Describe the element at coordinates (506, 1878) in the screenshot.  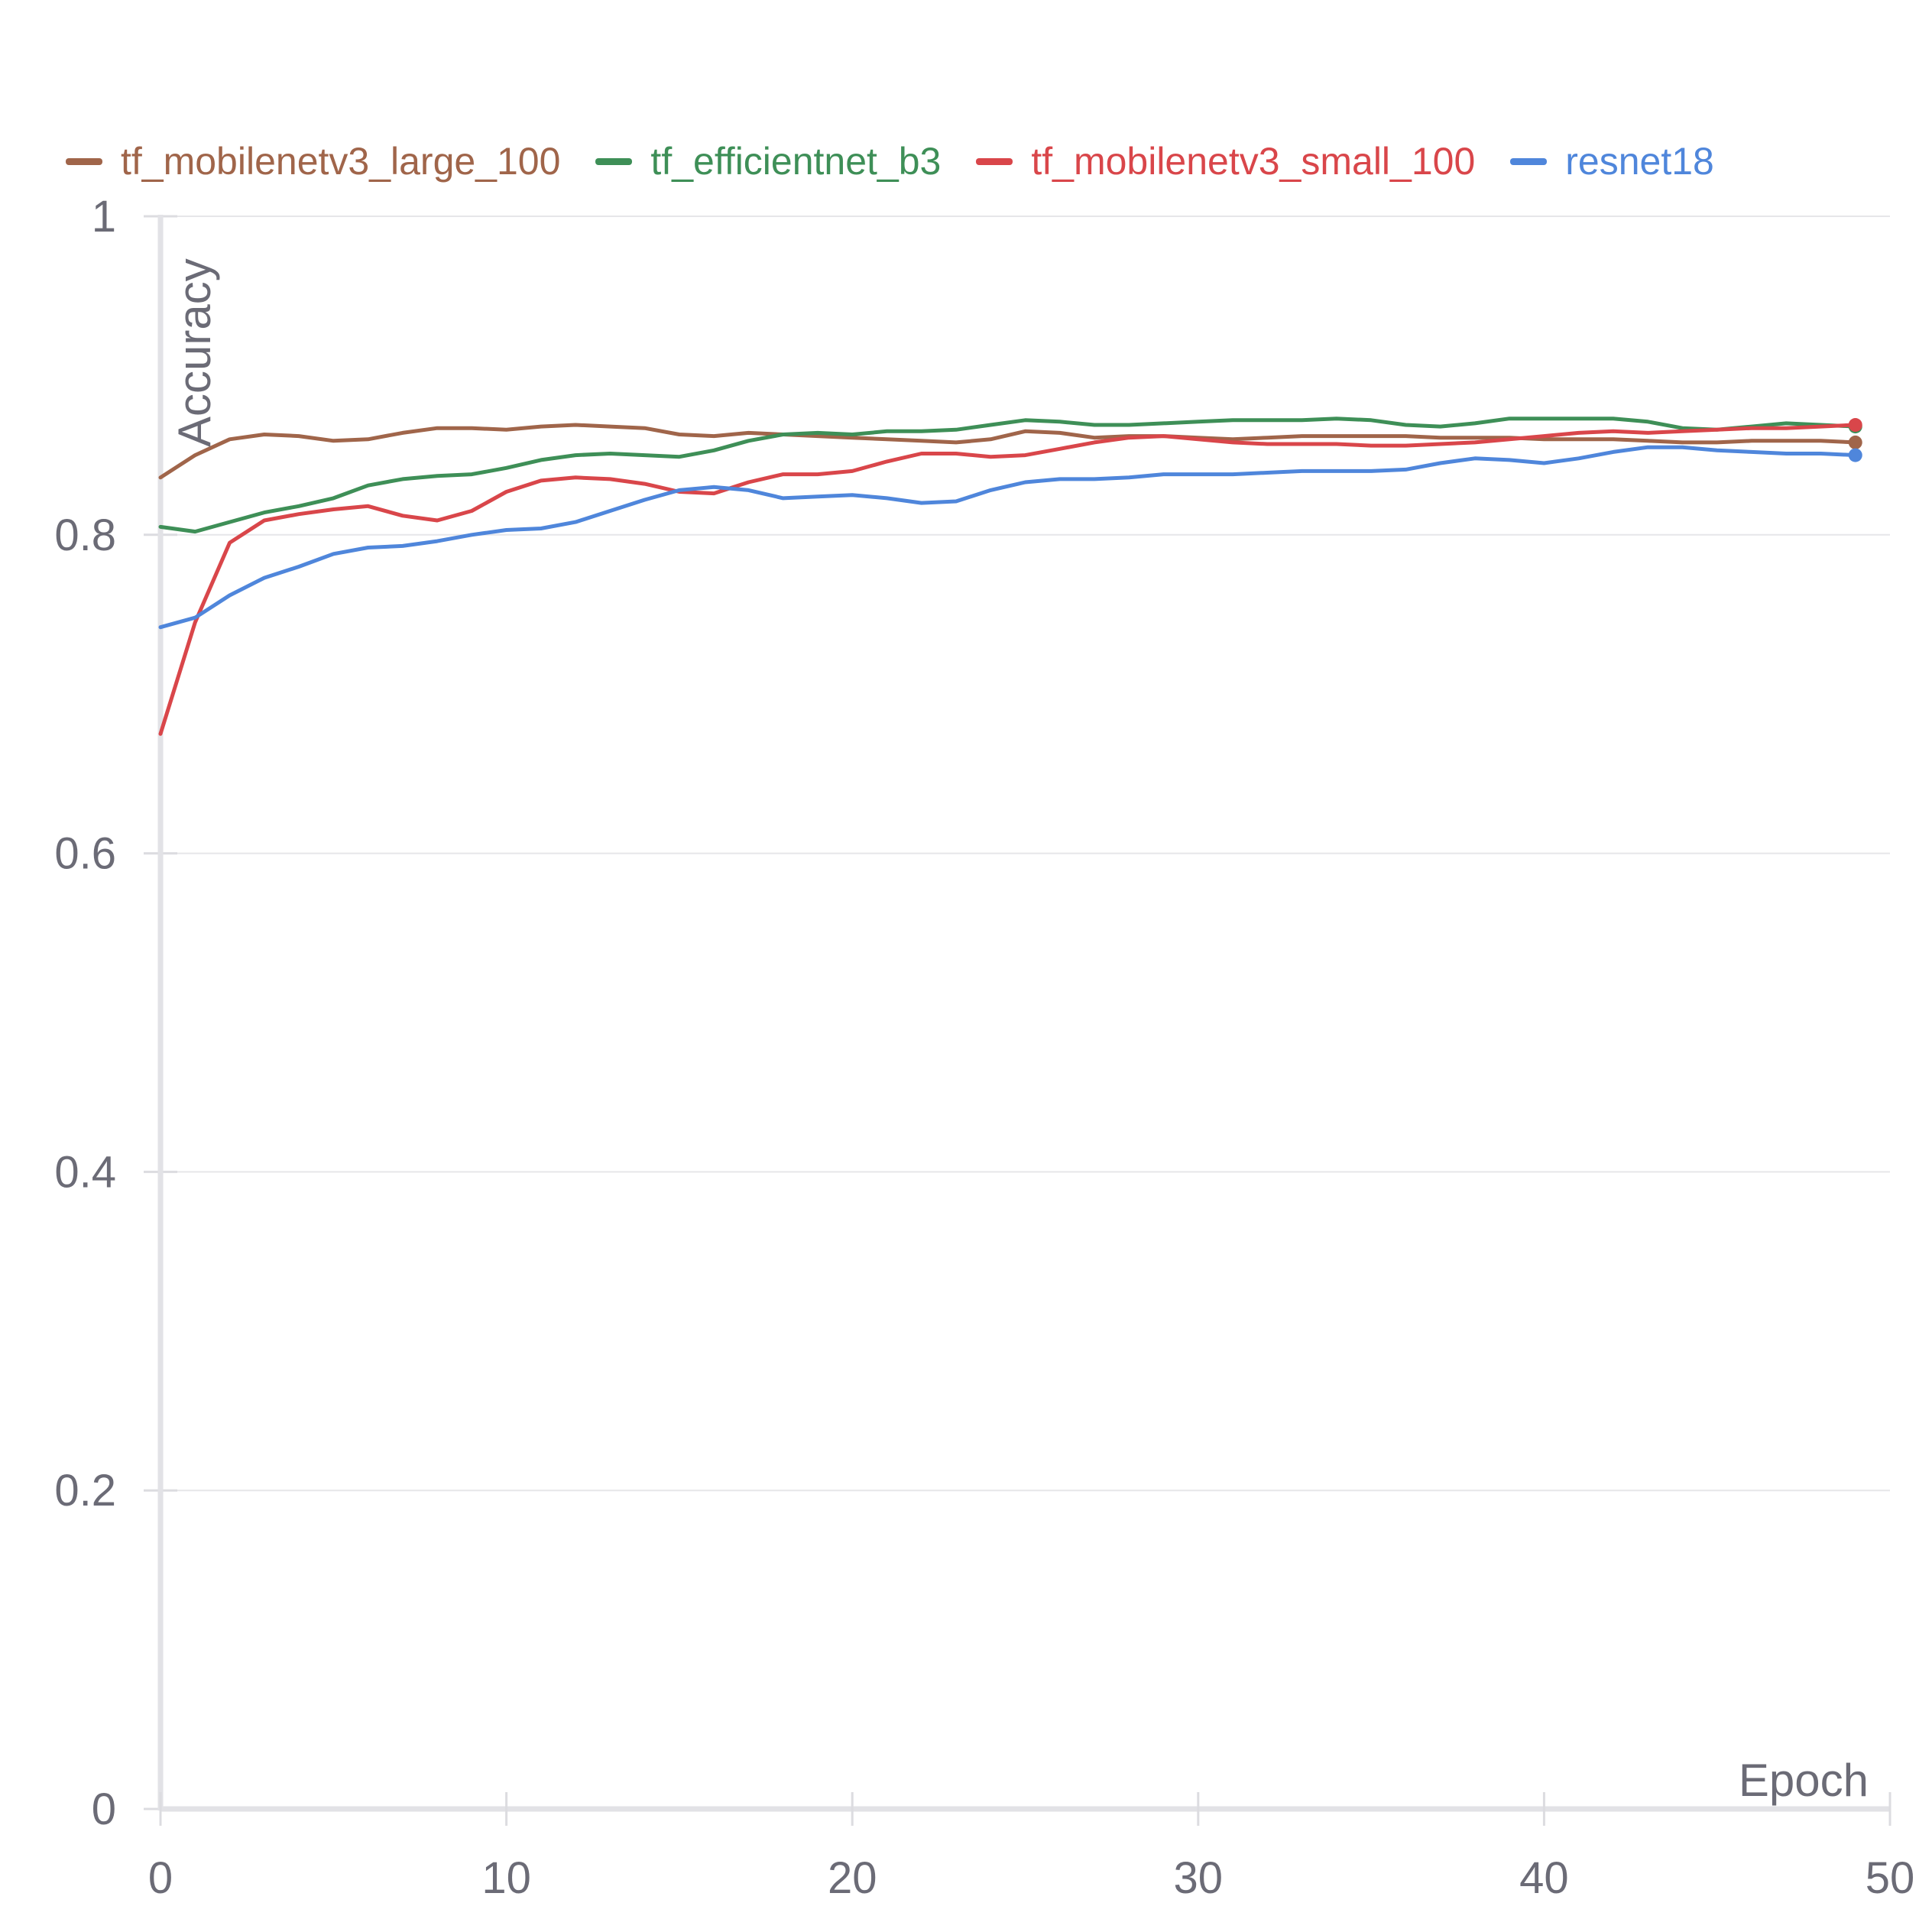
I see `x-tick-label: 10` at that location.